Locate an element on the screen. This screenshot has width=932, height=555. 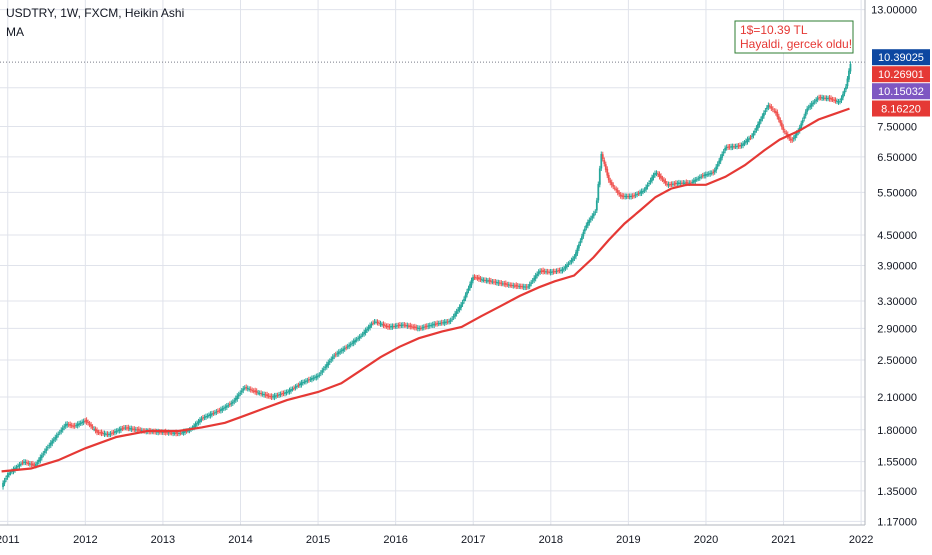
annotation-box: 1$=10.39 TL Hayaldi, gercek oldu! is located at coordinates (794, 37).